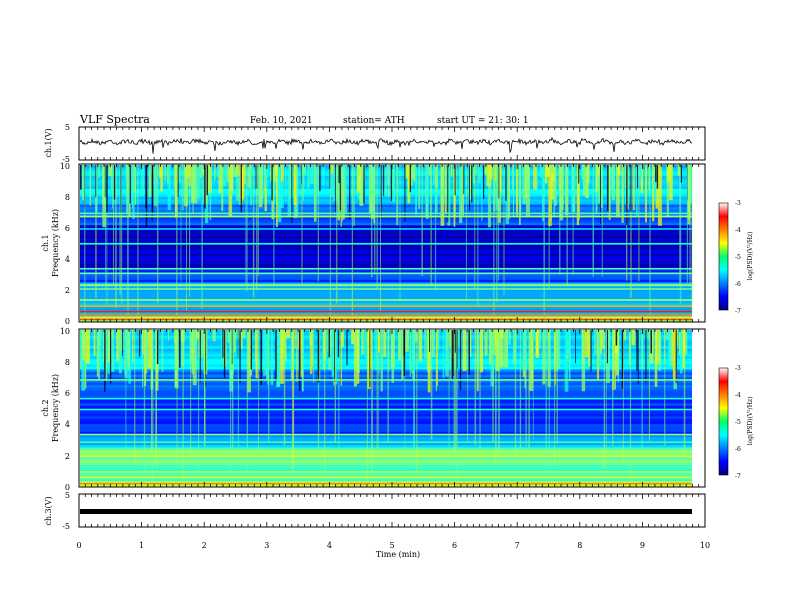  Describe the element at coordinates (55, 243) in the screenshot. I see `ch1-spectrogram-ylabel-frequency: Frequency (kHz)` at that location.